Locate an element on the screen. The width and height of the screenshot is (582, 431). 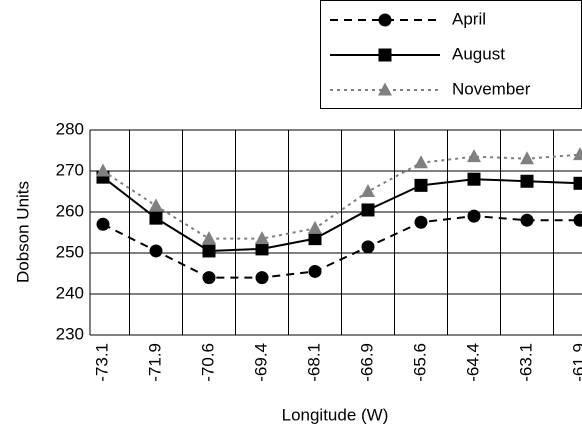
y-tick-label: 280 is located at coordinates (70, 128).